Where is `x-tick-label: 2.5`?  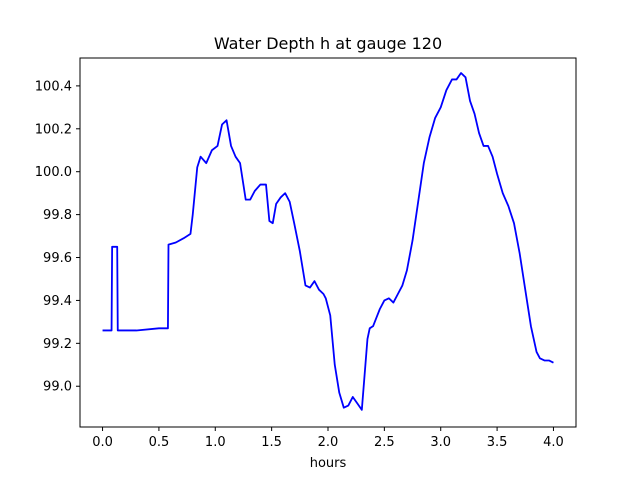
x-tick-label: 2.5 is located at coordinates (384, 442).